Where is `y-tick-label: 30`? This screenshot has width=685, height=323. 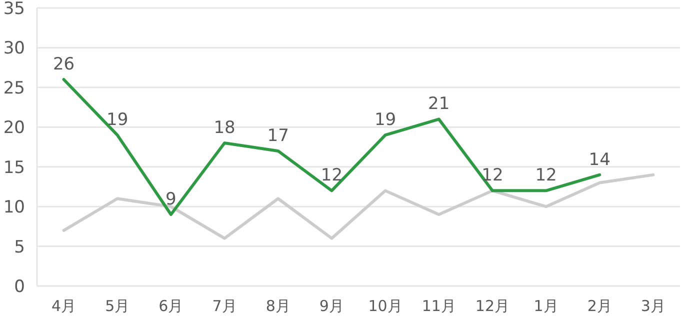 y-tick-label: 30 is located at coordinates (14, 48).